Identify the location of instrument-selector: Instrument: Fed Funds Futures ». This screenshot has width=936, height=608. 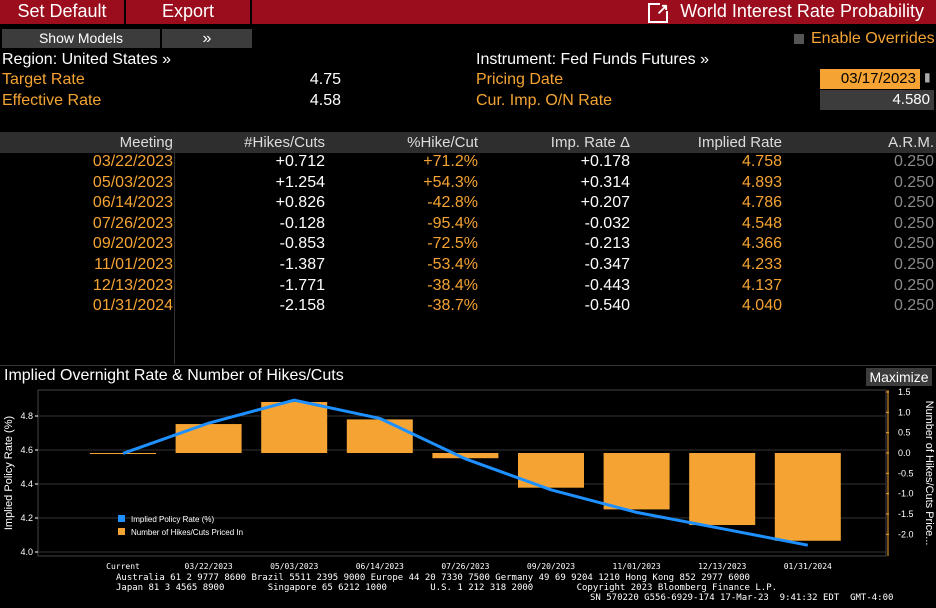
(592, 59).